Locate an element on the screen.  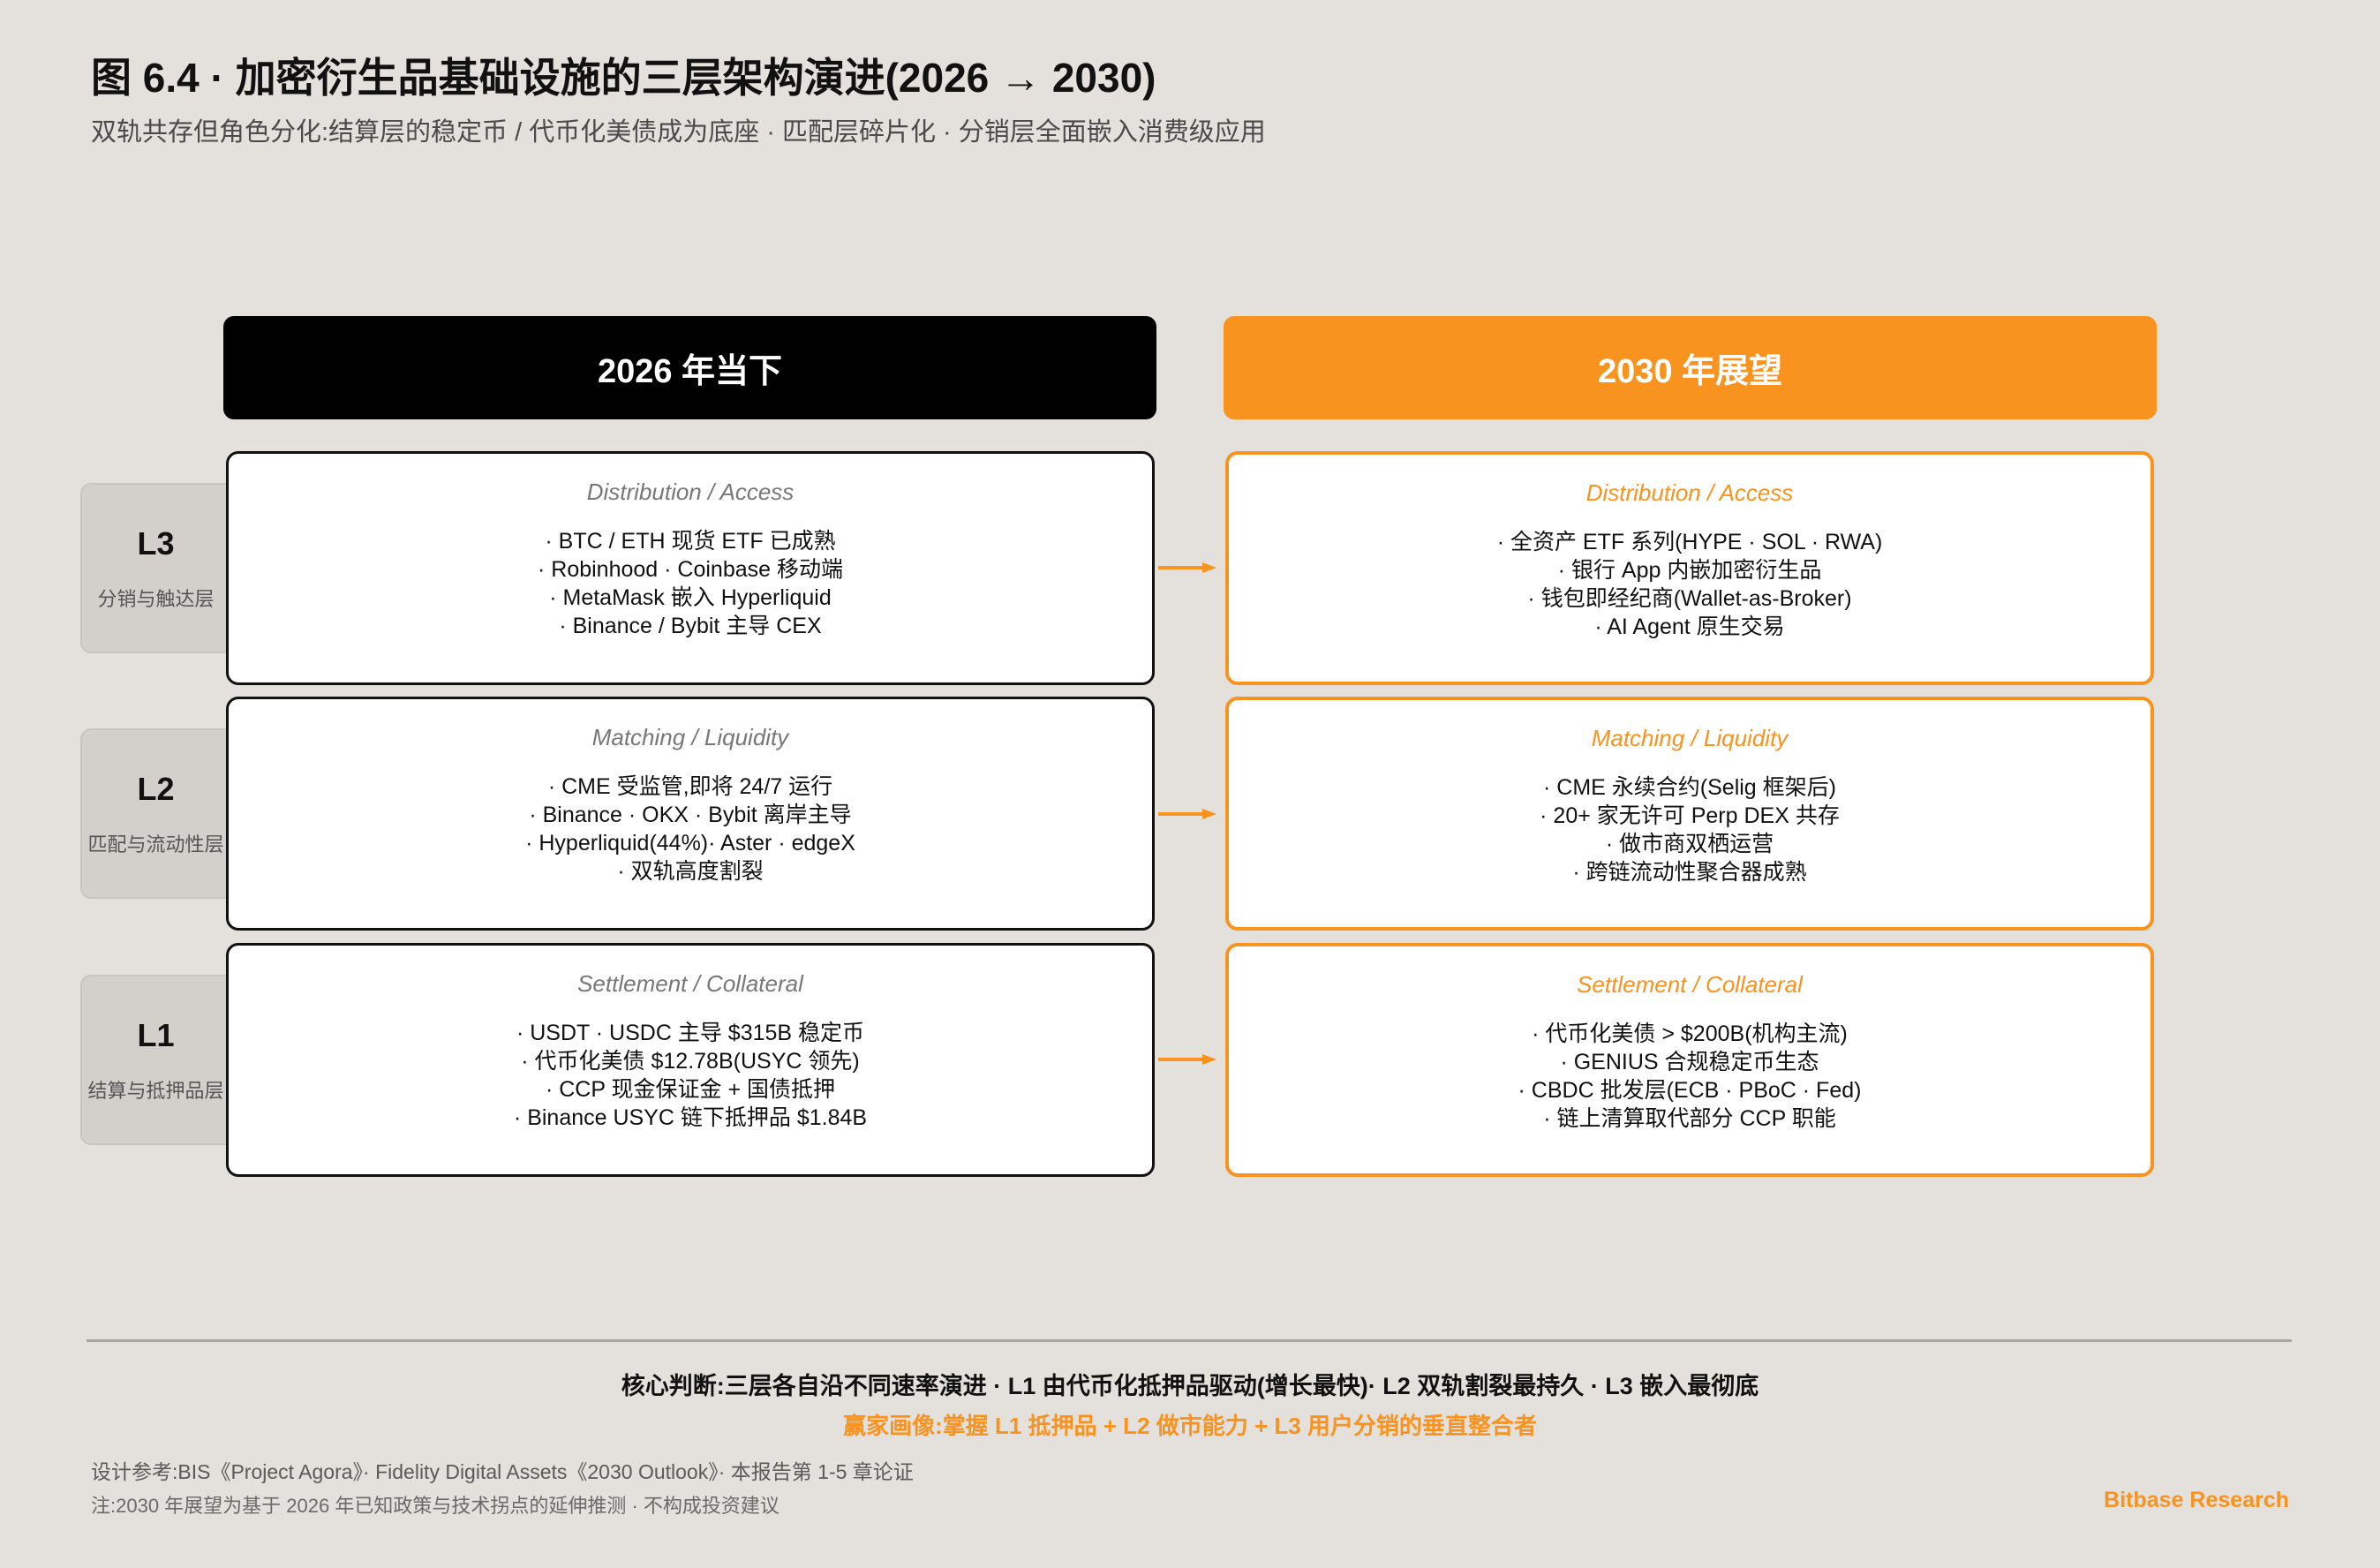
brand-label: Bitbase Research is located at coordinates (2196, 1500).